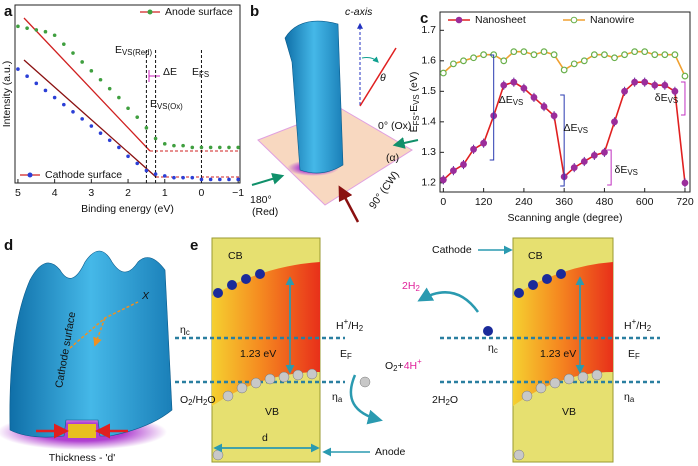 The height and width of the screenshot is (466, 698). Describe the element at coordinates (55, 193) in the screenshot. I see `x-tick-label: 4` at that location.